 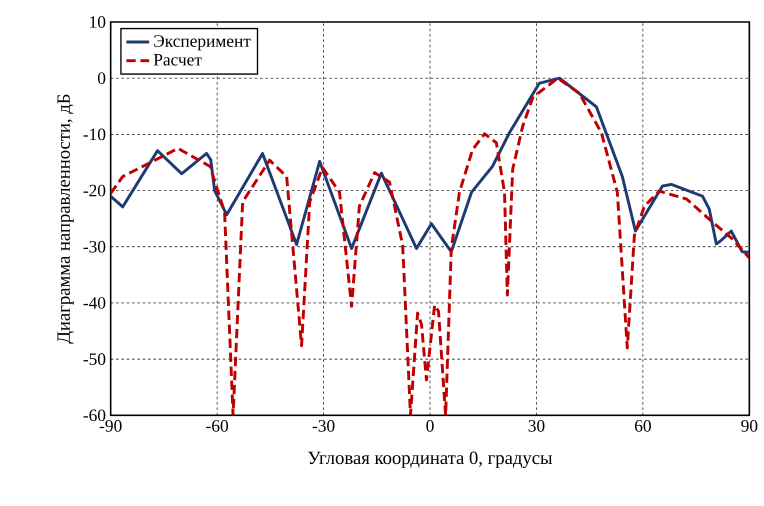 What do you see at coordinates (65, 219) in the screenshot?
I see `y-axis-title: Диаграмма направленности, дБ` at bounding box center [65, 219].